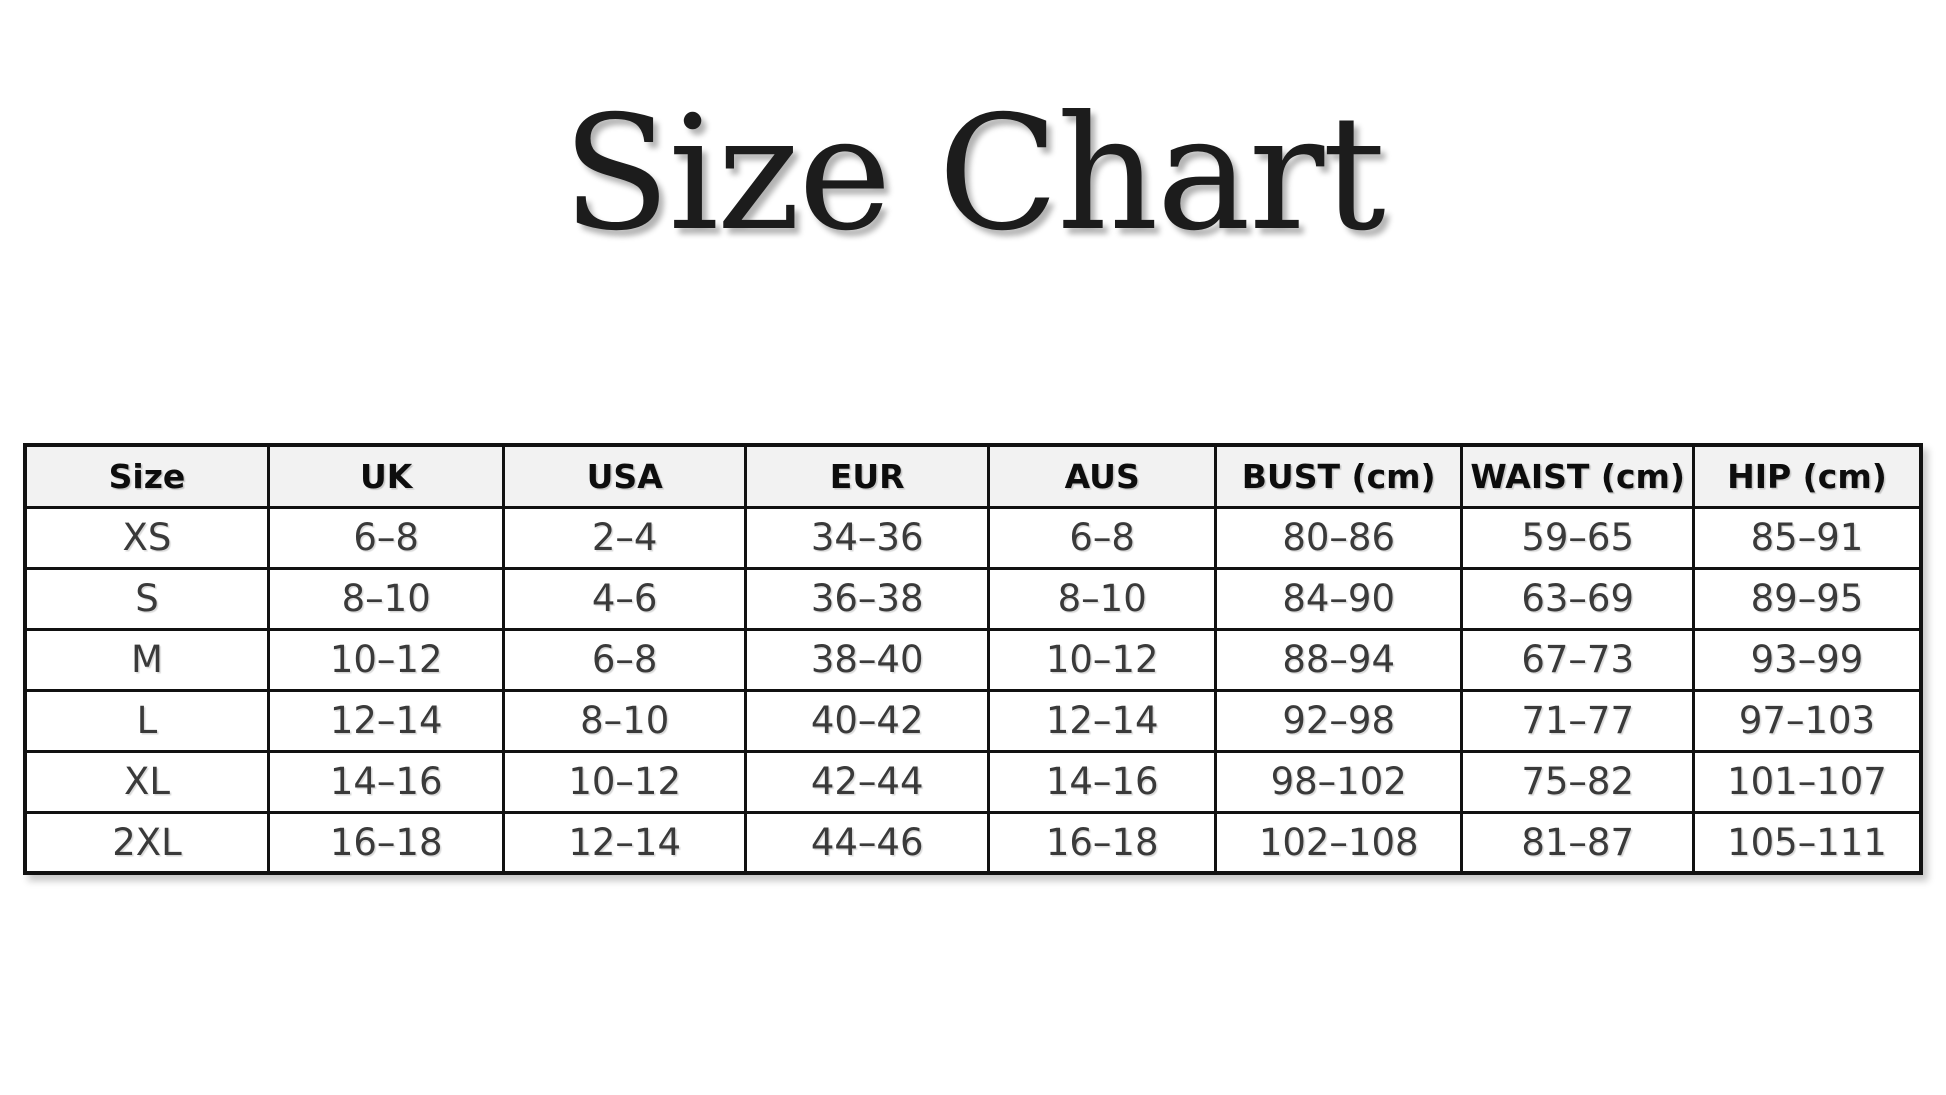 The height and width of the screenshot is (1095, 1946). Describe the element at coordinates (624, 476) in the screenshot. I see `column-header-usa: USA` at that location.